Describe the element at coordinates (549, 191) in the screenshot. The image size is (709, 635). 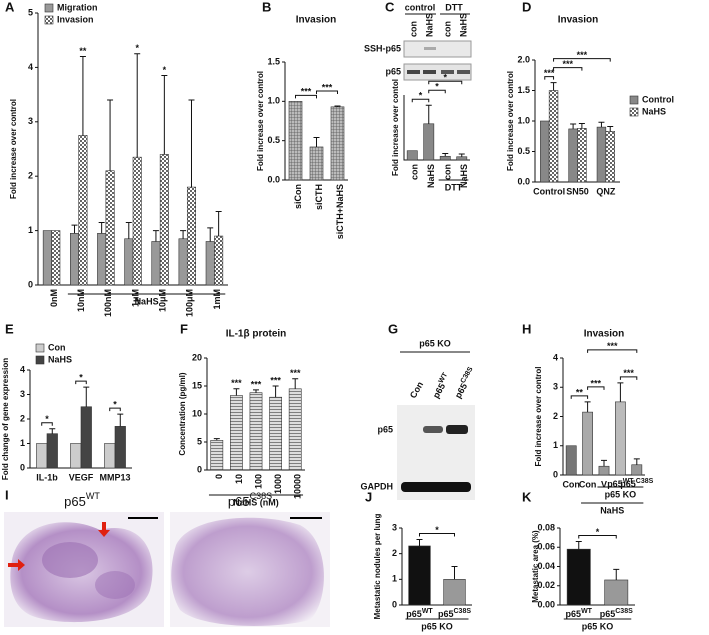
I see `x-tick-label: Control` at that location.